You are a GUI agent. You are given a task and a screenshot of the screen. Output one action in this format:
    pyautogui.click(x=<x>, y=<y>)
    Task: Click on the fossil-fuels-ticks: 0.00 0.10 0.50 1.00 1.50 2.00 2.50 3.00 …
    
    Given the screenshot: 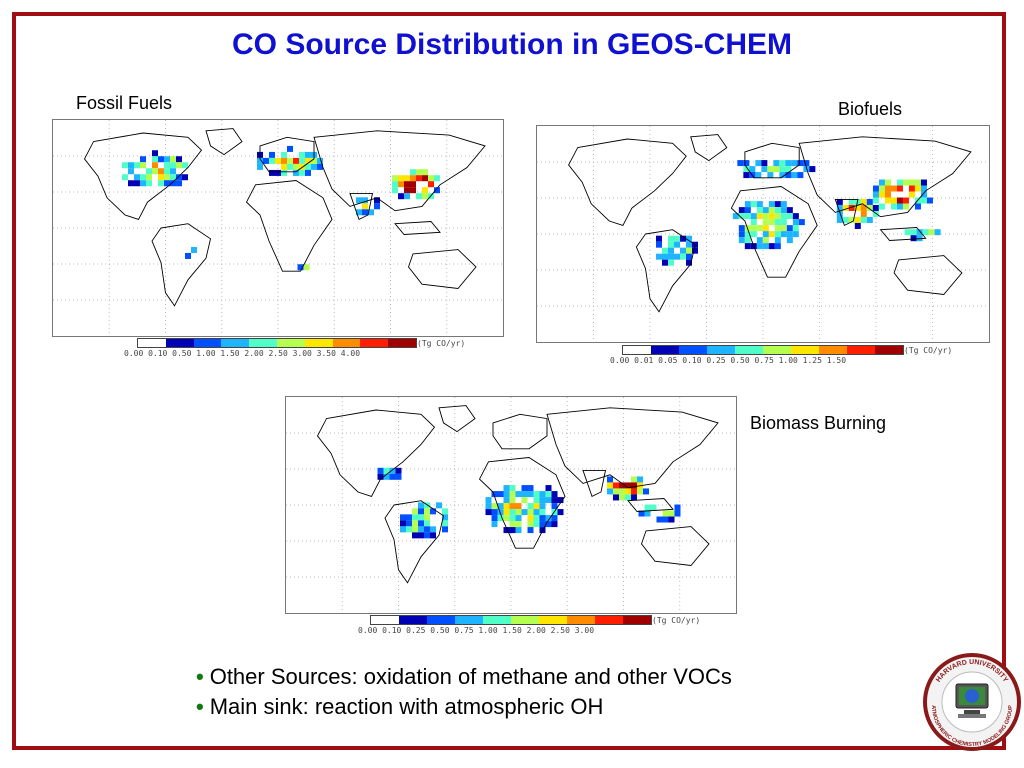 What is the action you would take?
    pyautogui.click(x=242, y=353)
    